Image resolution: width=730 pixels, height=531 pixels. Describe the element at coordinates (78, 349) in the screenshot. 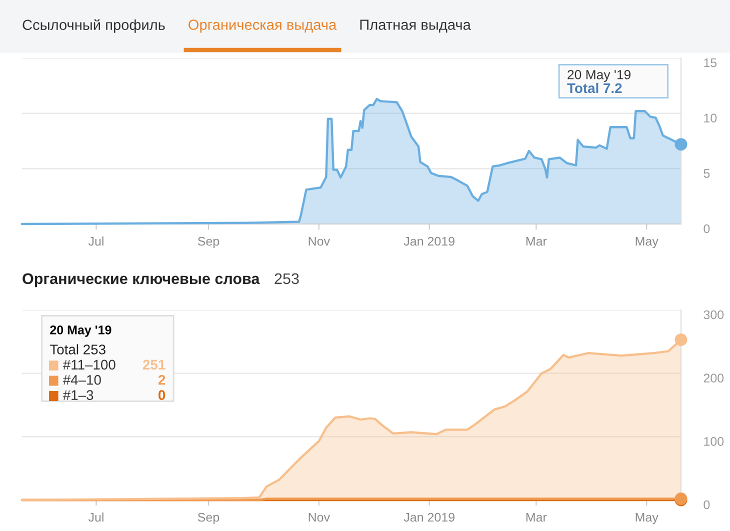

I see `annotation: Total 253` at that location.